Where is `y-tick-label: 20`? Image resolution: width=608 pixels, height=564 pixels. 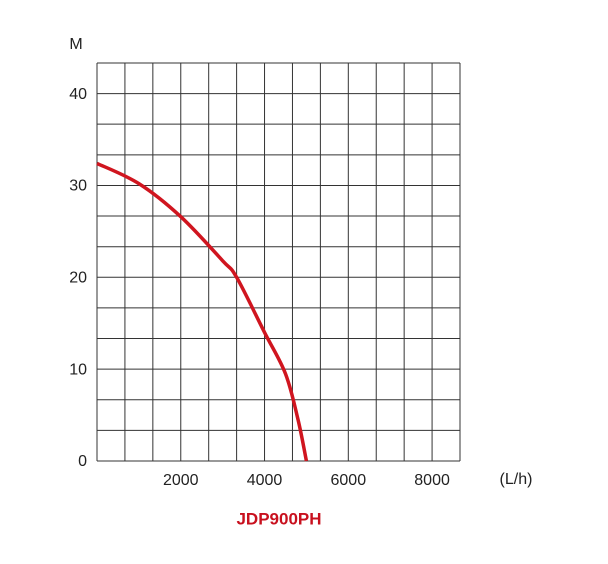 y-tick-label: 20 is located at coordinates (78, 278).